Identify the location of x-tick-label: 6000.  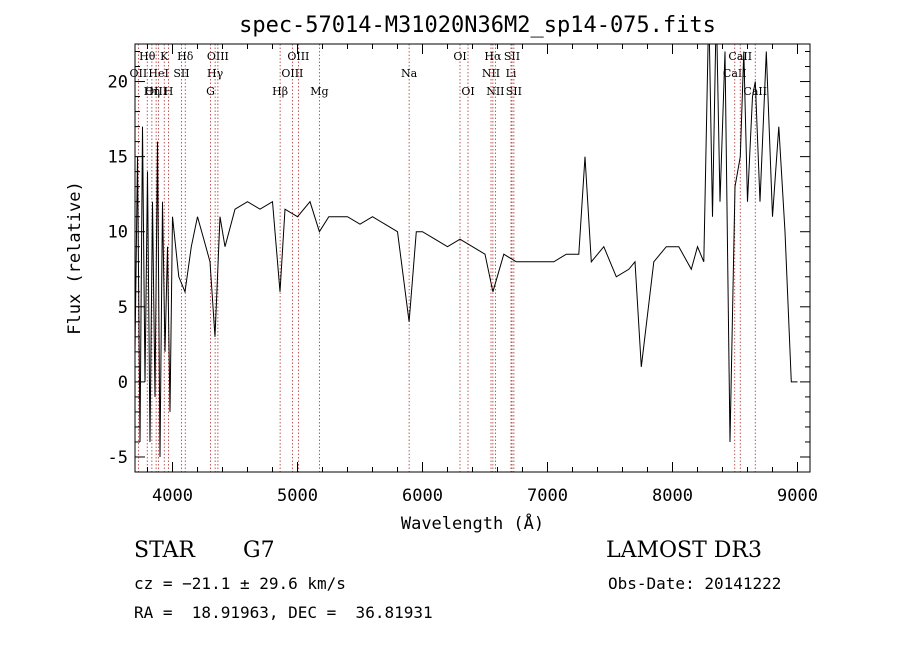
(422, 496).